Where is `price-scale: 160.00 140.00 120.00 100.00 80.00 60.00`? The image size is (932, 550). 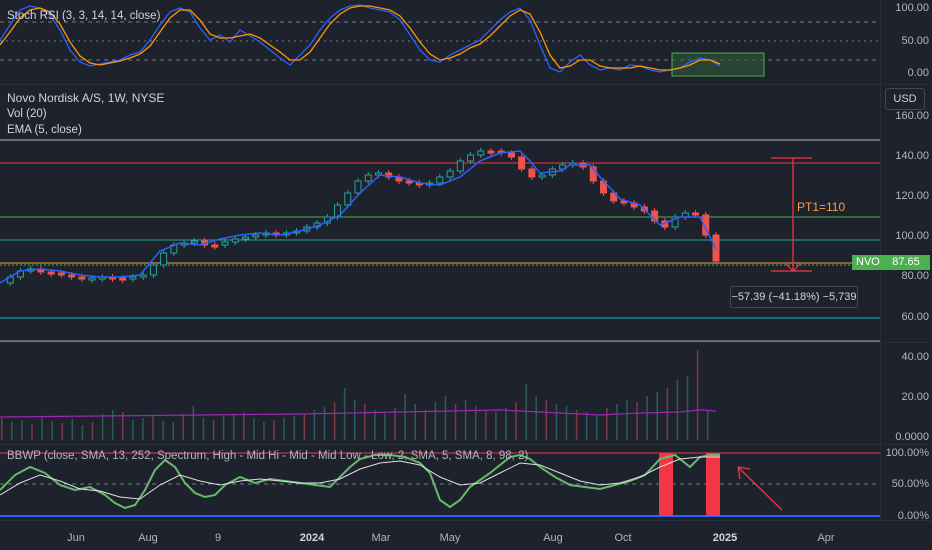 price-scale: 160.00 140.00 120.00 100.00 80.00 60.00 is located at coordinates (906, 213).